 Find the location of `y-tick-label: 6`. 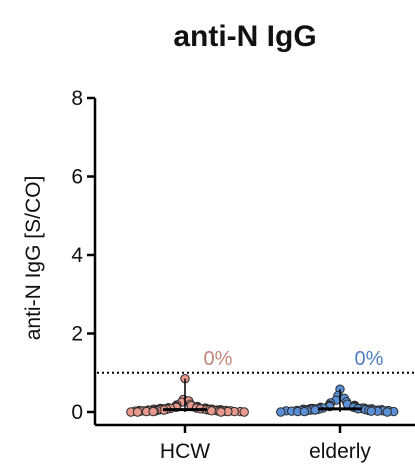

y-tick-label: 6 is located at coordinates (77, 177).